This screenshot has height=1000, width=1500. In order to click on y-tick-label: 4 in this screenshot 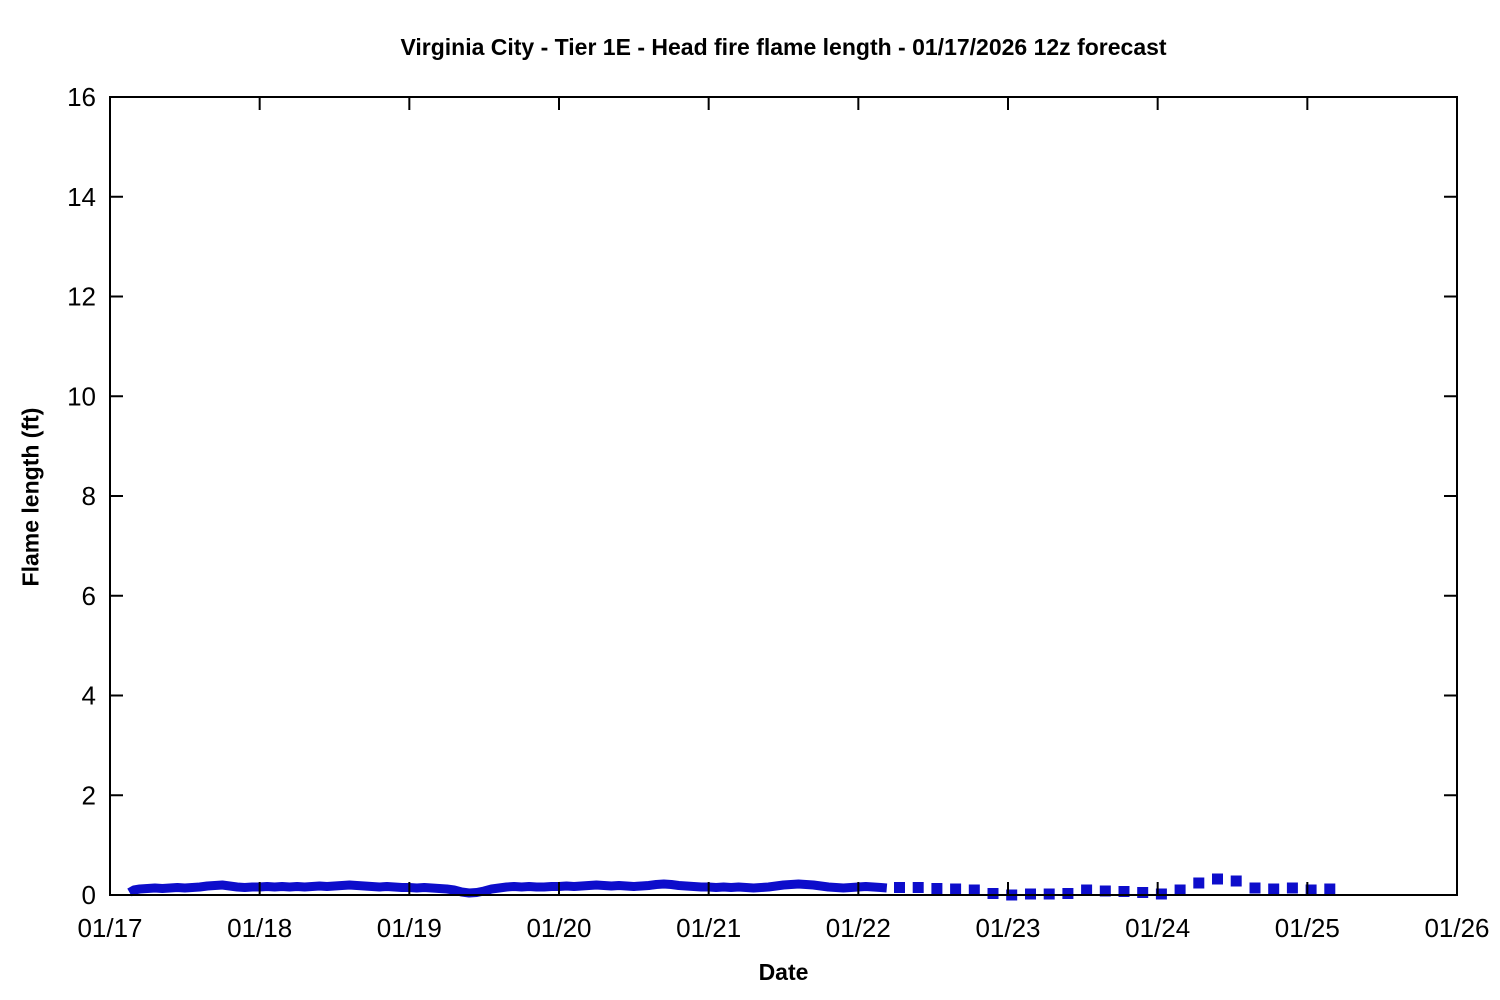, I will do `click(89, 696)`.